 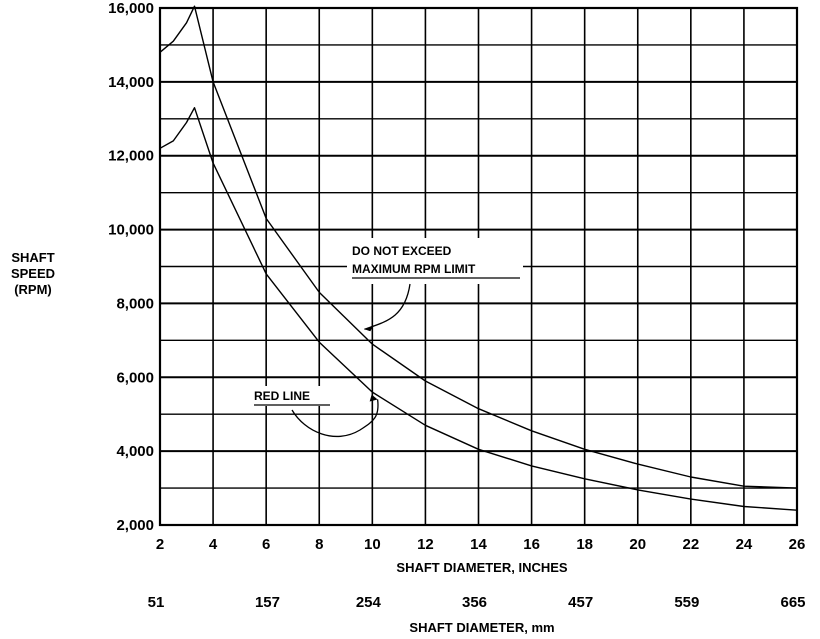 I want to click on x-axis-title: SHAFT DIAMETER, INCHES, so click(x=482, y=567).